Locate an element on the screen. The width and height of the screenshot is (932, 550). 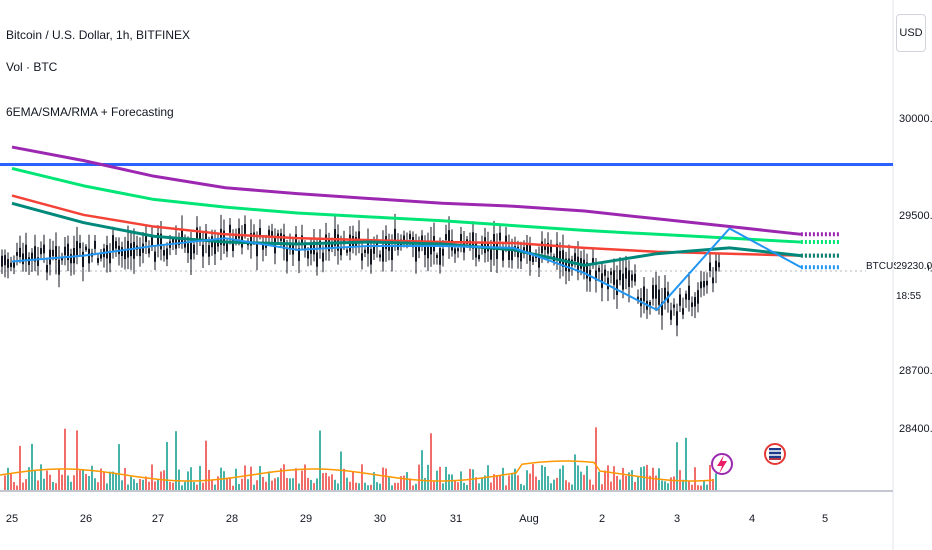
event-icons is located at coordinates (748, 459).